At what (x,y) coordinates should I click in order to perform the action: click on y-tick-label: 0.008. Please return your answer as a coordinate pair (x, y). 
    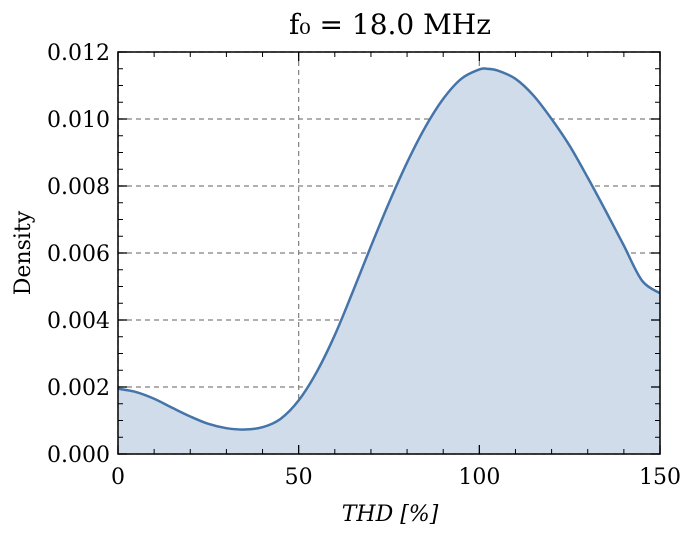
    Looking at the image, I should click on (78, 187).